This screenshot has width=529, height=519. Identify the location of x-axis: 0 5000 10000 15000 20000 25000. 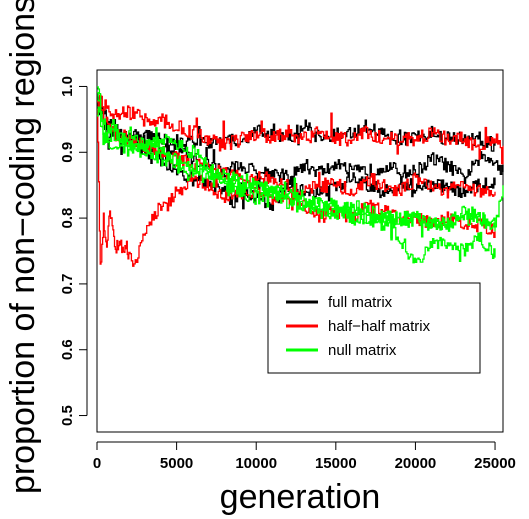
(304, 456).